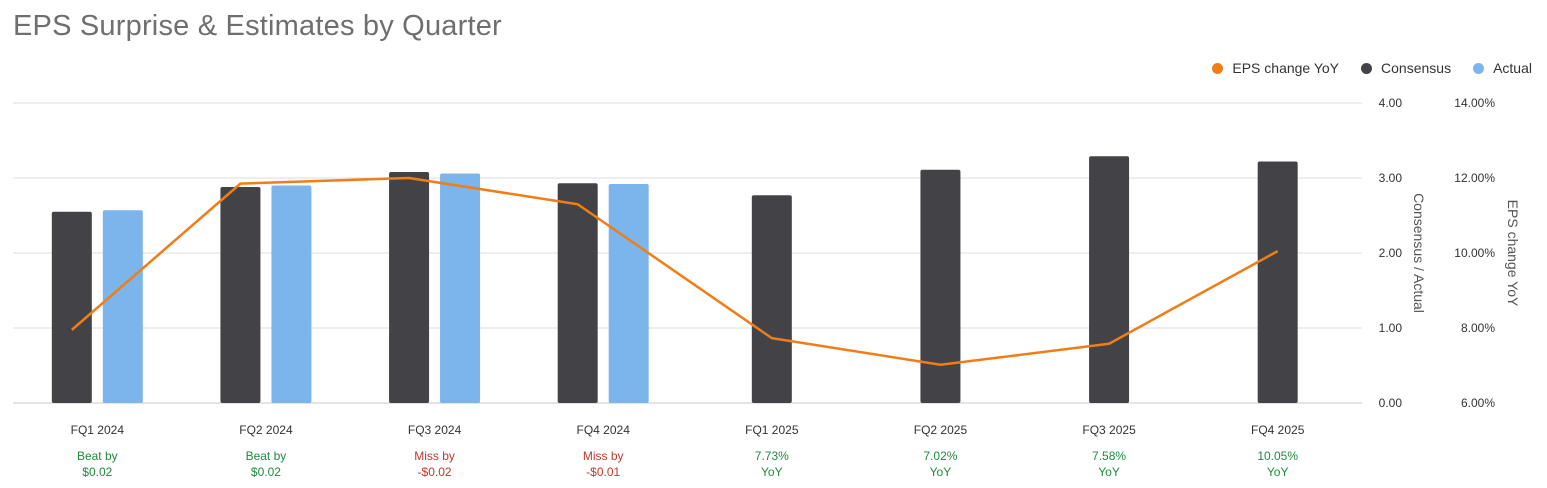 The height and width of the screenshot is (488, 1547). I want to click on legend-label-actual: Actual, so click(1512, 68).